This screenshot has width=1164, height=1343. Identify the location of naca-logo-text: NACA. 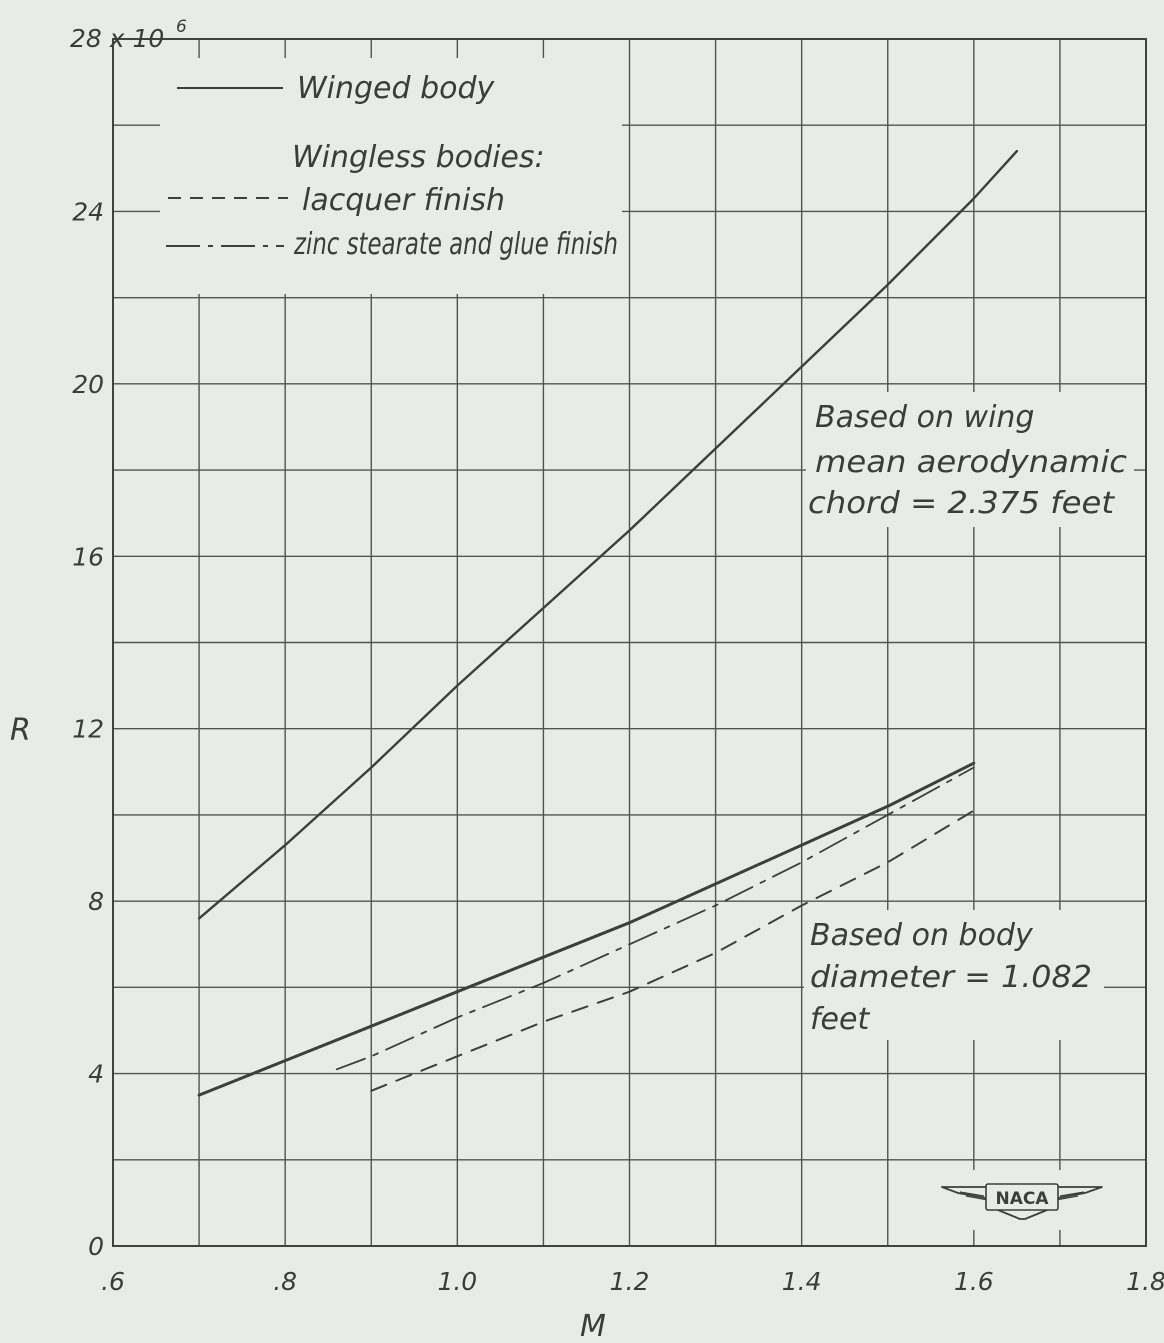
(1022, 1199).